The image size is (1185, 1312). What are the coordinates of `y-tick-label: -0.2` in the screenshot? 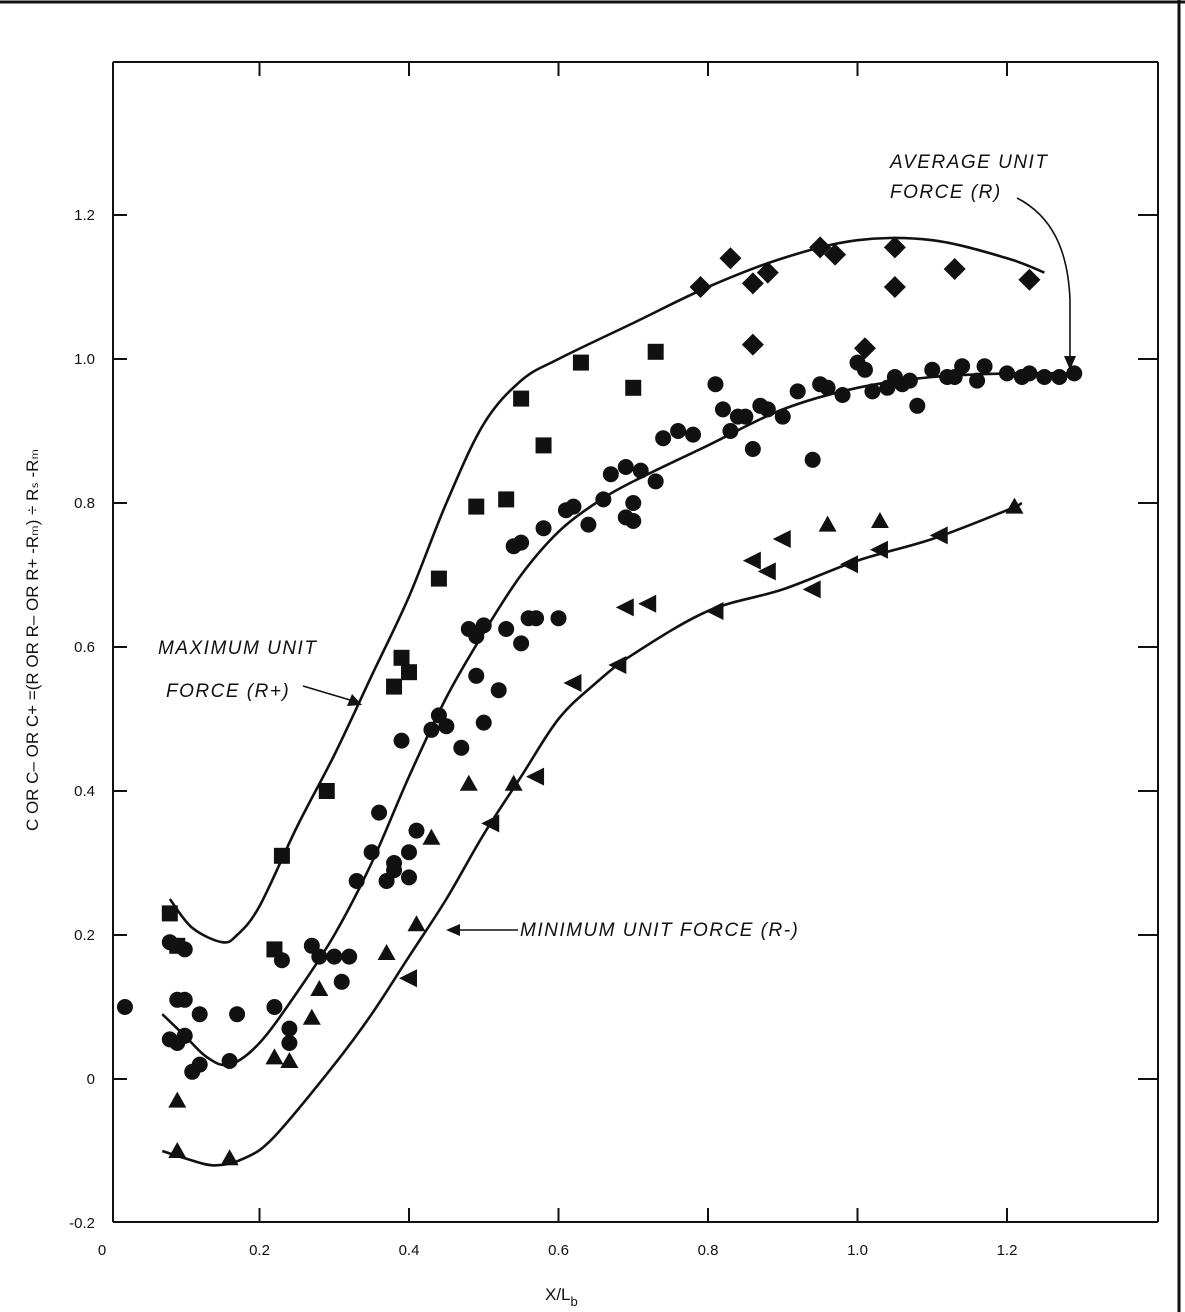 It's located at (82, 1223).